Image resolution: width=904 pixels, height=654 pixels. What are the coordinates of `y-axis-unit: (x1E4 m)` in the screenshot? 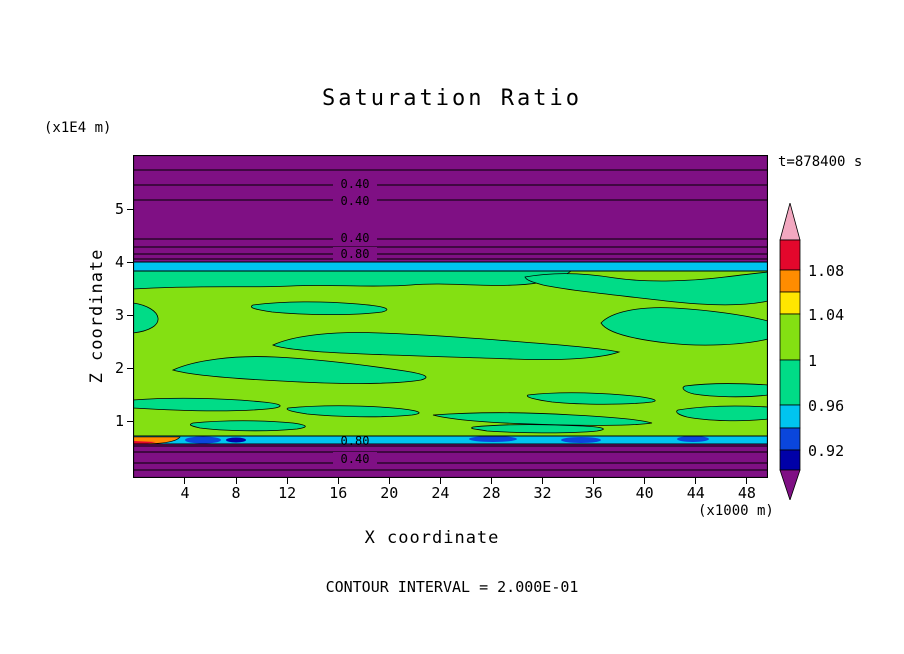 It's located at (78, 128).